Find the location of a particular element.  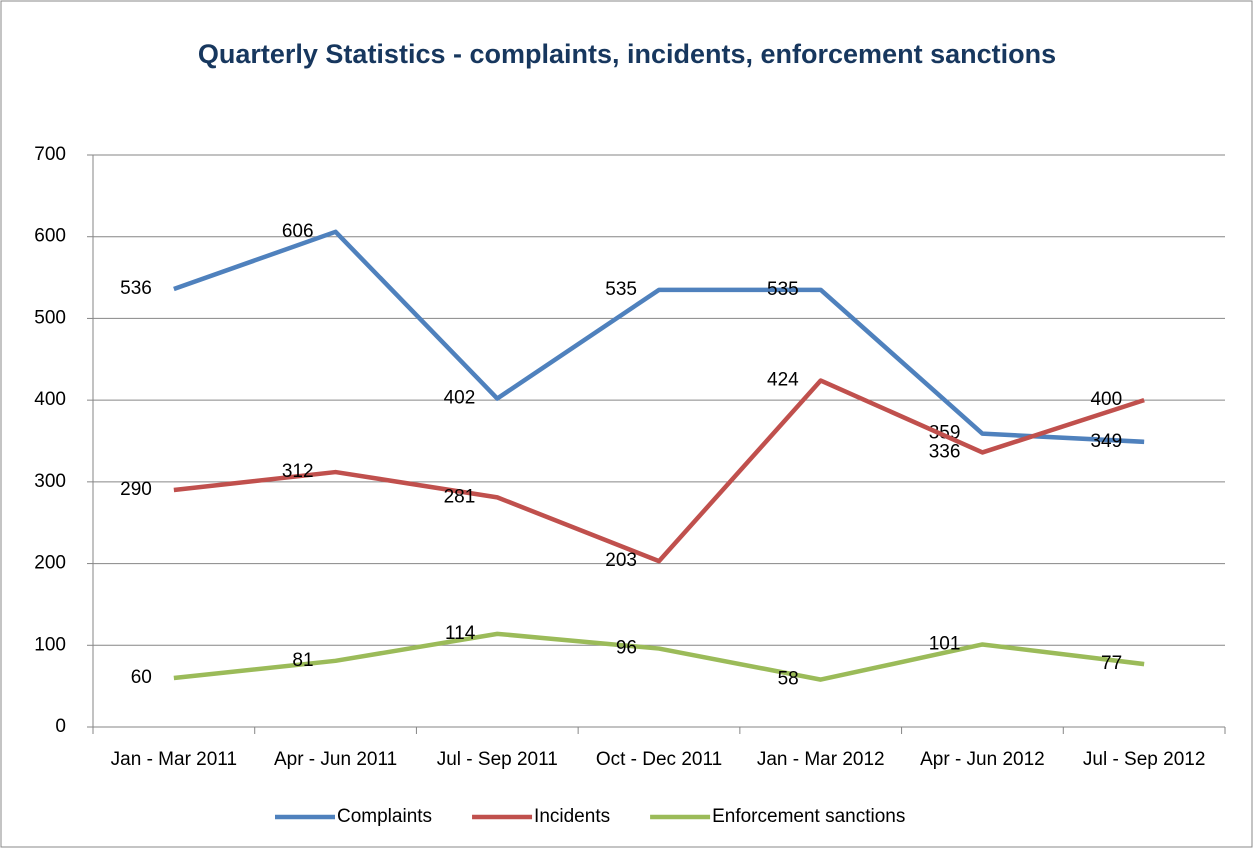

data-label: 349 is located at coordinates (1106, 441).